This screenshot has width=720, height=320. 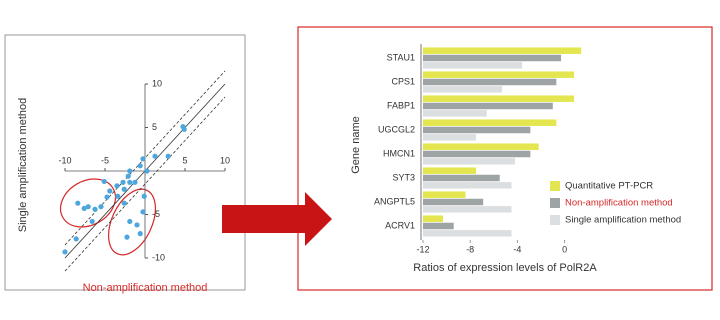 What do you see at coordinates (156, 214) in the screenshot?
I see `y-tick-label: -5` at bounding box center [156, 214].